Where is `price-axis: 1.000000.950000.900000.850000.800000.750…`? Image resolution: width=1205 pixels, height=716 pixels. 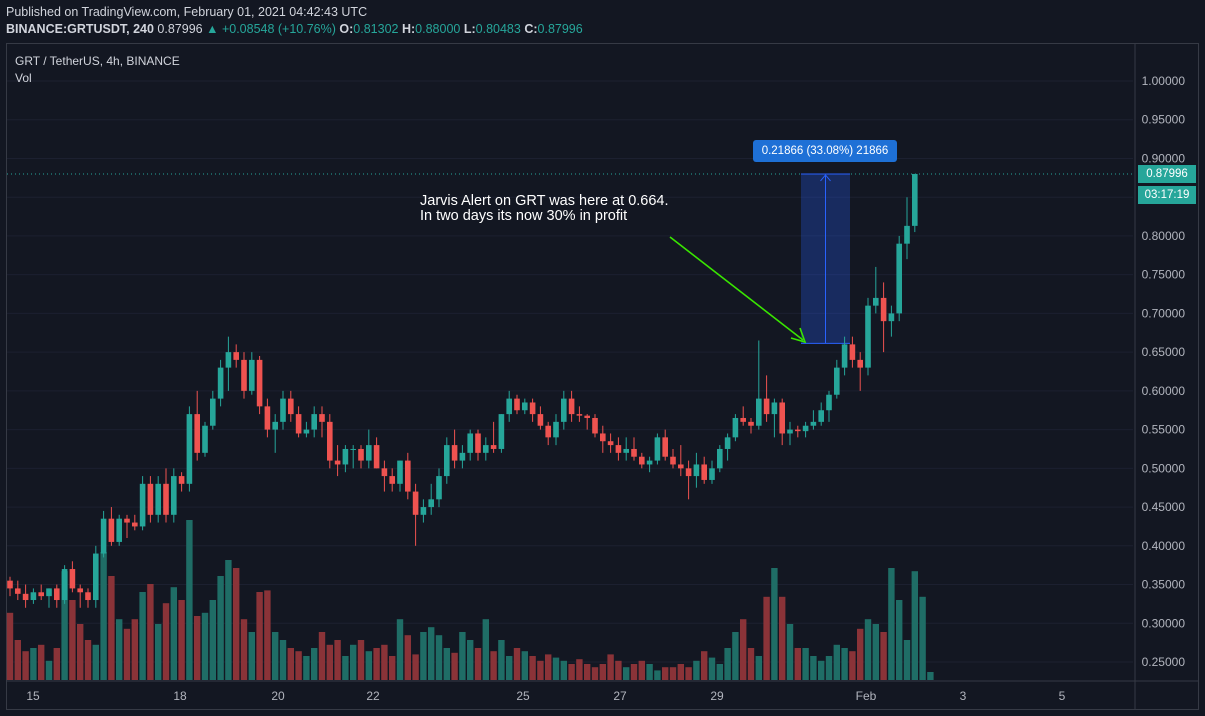 price-axis: 1.000000.950000.900000.850000.800000.750… is located at coordinates (1164, 371).